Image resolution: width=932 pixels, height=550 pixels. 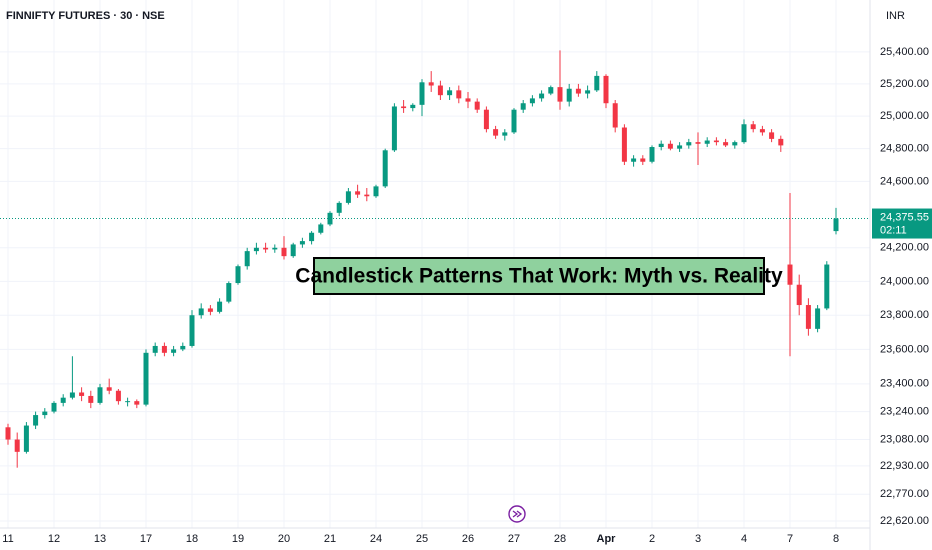 I want to click on y-tick-label: 25,200.00, so click(x=904, y=84).